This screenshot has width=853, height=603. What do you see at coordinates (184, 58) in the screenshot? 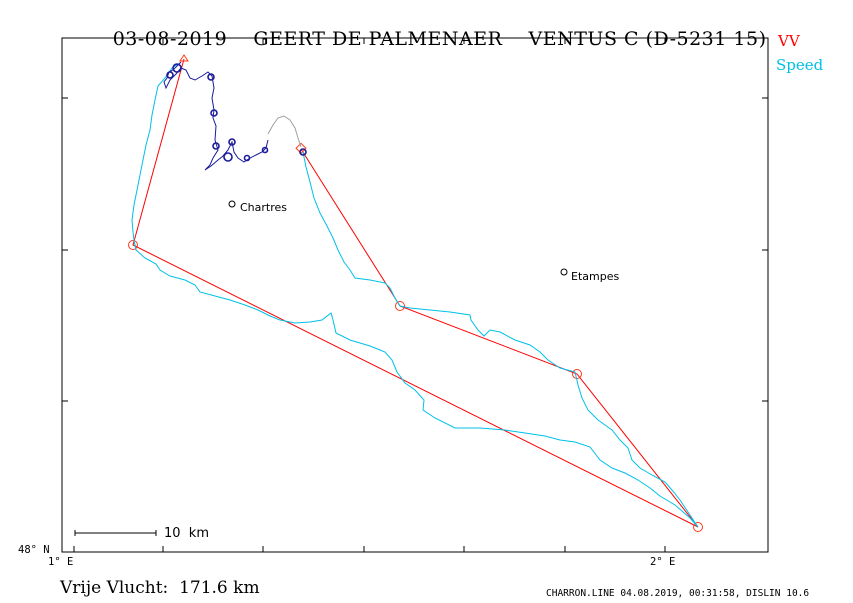
I see `start-marker` at bounding box center [184, 58].